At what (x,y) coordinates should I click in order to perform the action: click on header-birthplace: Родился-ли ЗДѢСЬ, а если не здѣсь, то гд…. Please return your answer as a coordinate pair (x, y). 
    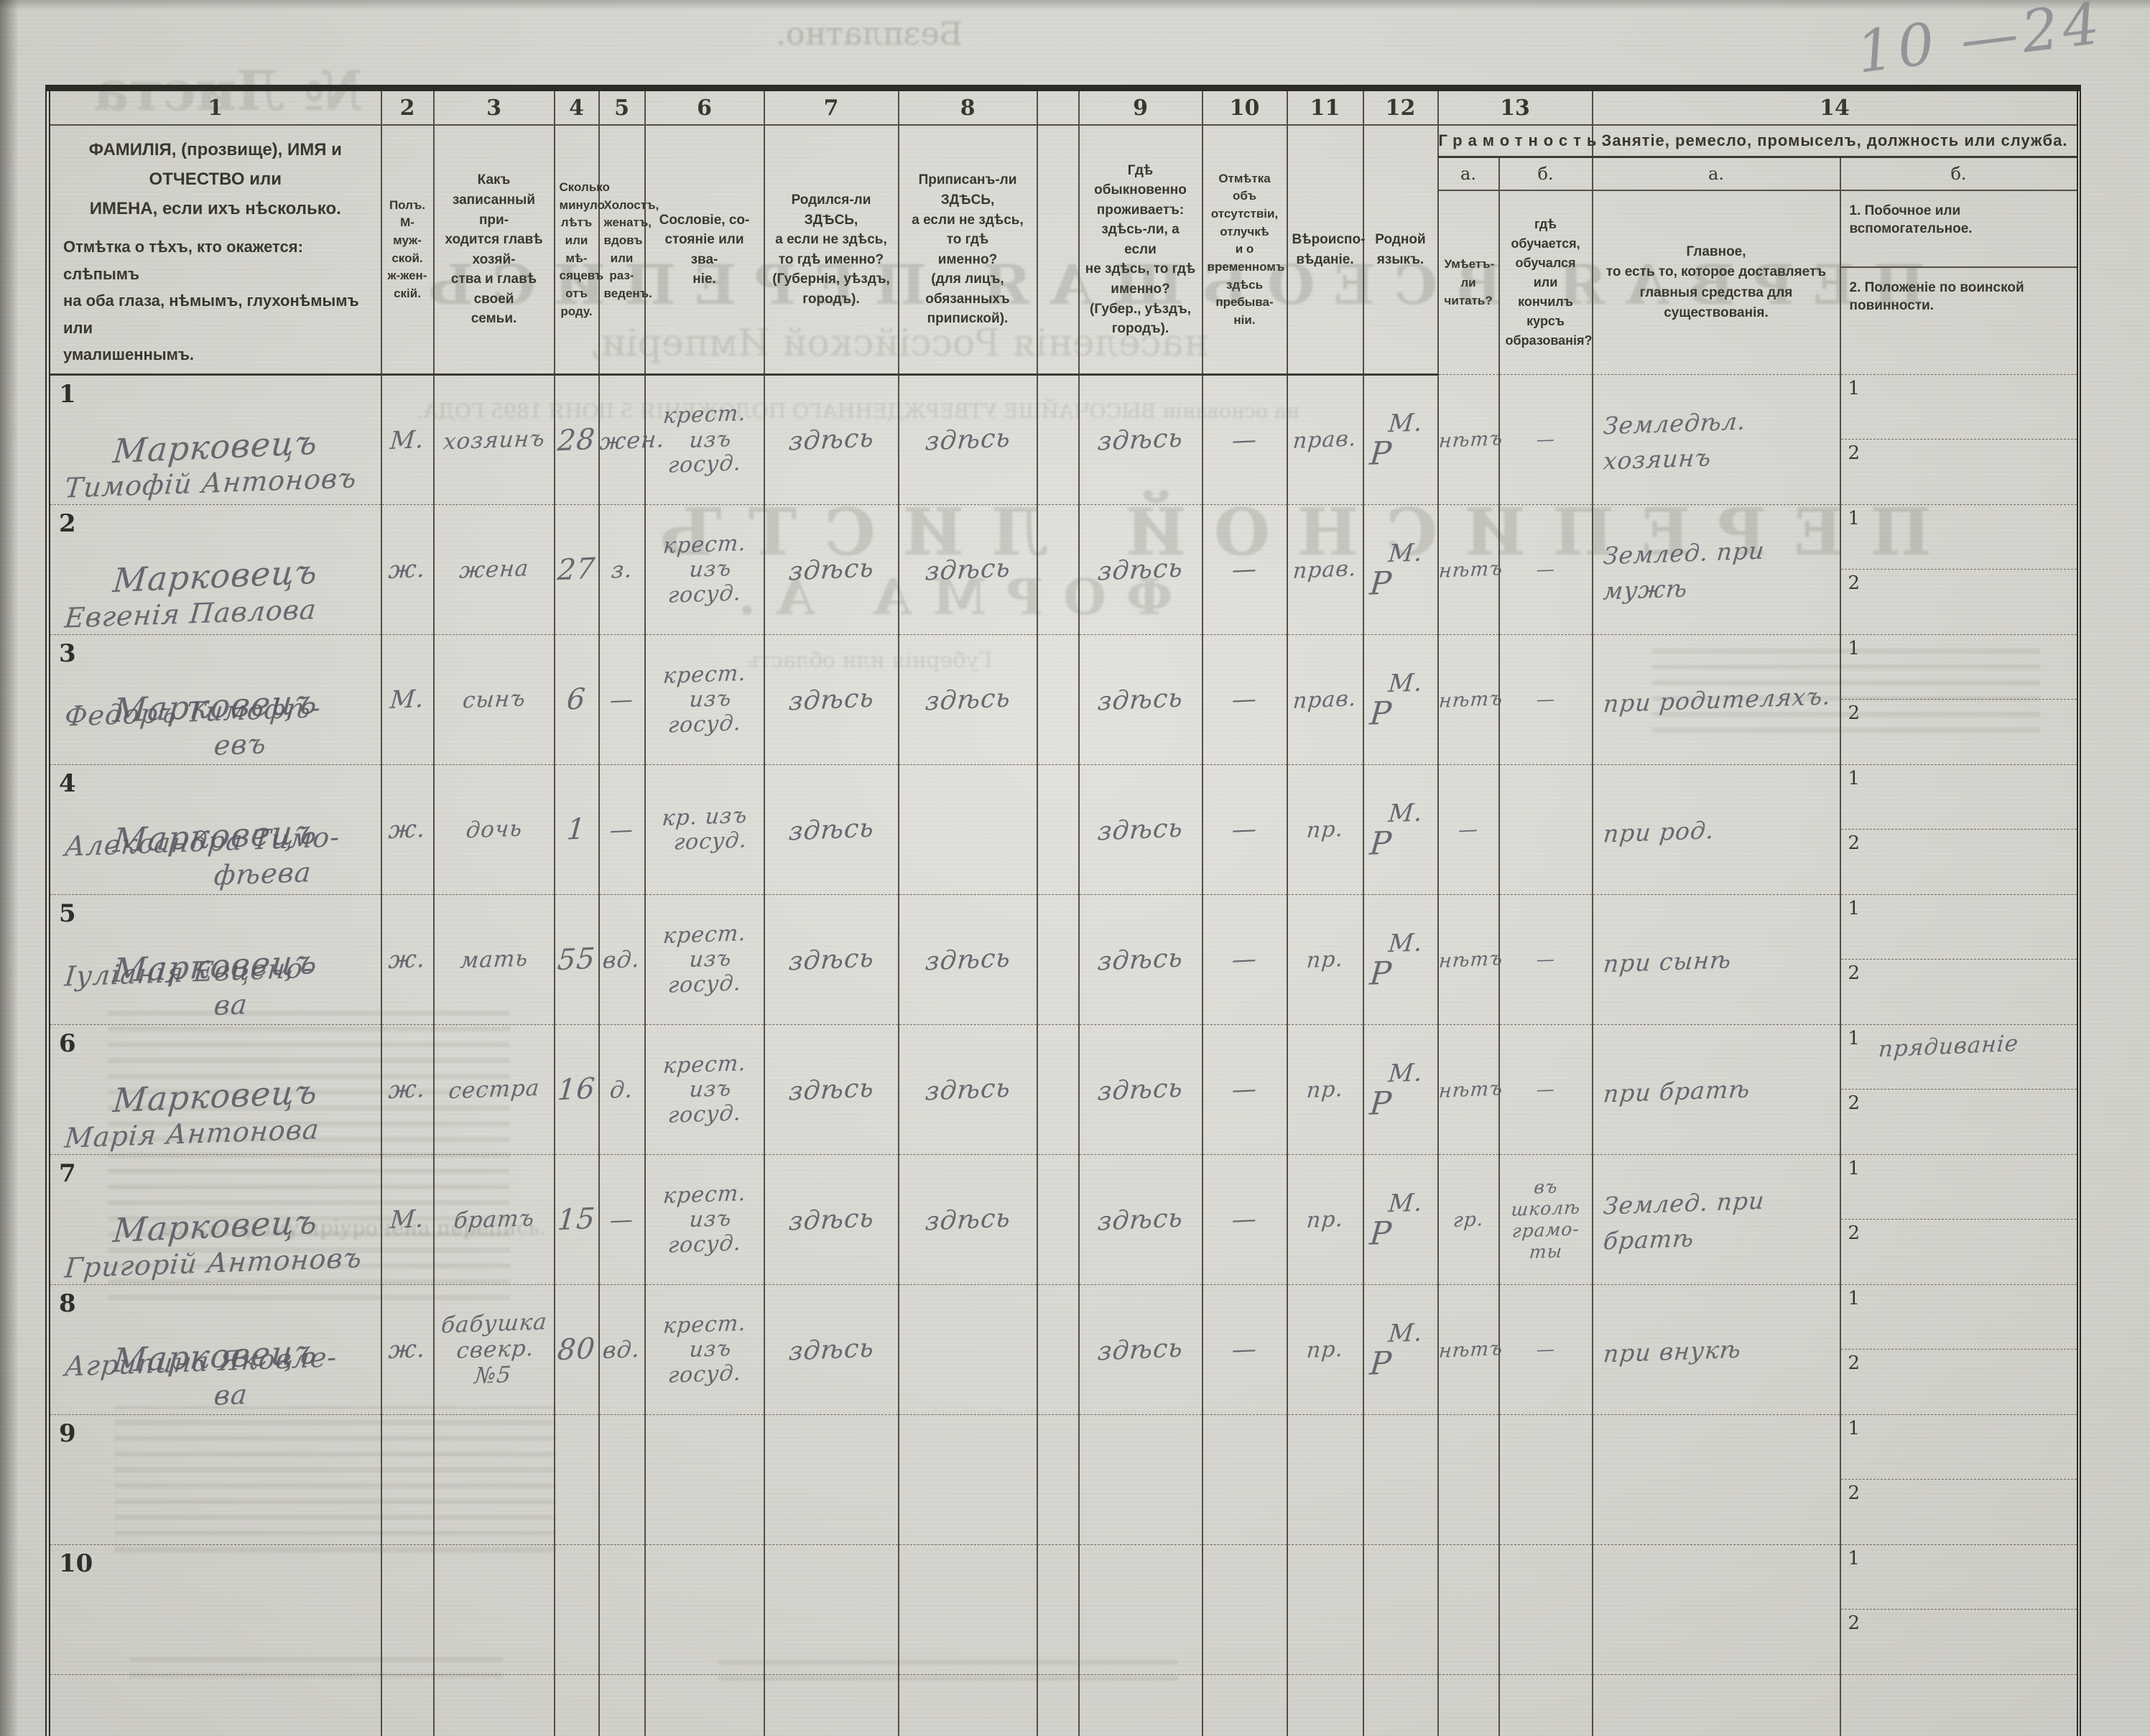
    Looking at the image, I should click on (831, 250).